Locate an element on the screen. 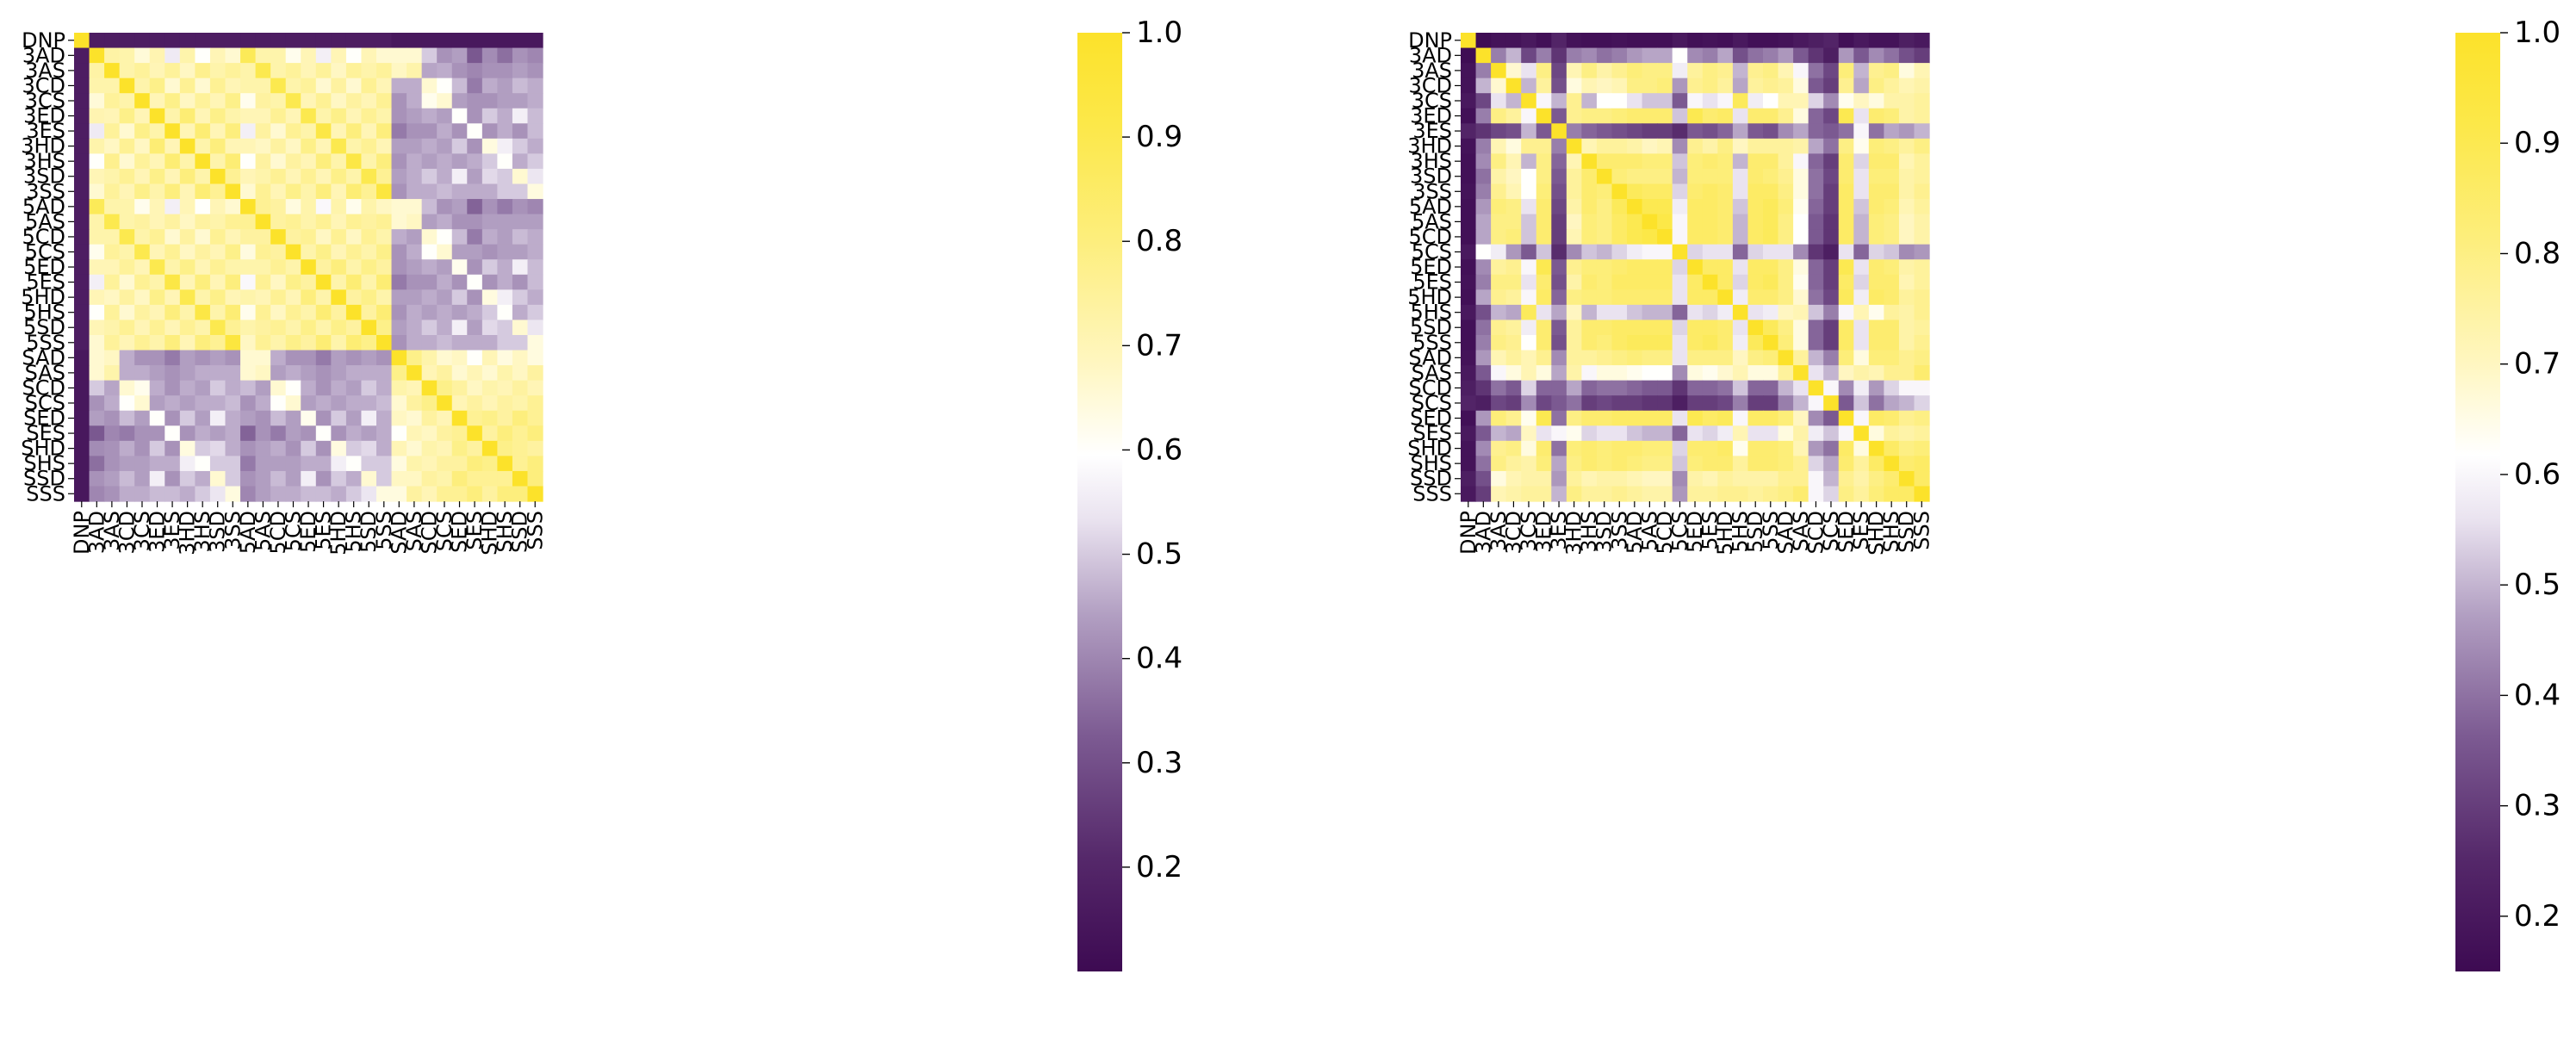 This screenshot has width=2576, height=1055. x-tick-label: 5SD is located at coordinates (369, 532).